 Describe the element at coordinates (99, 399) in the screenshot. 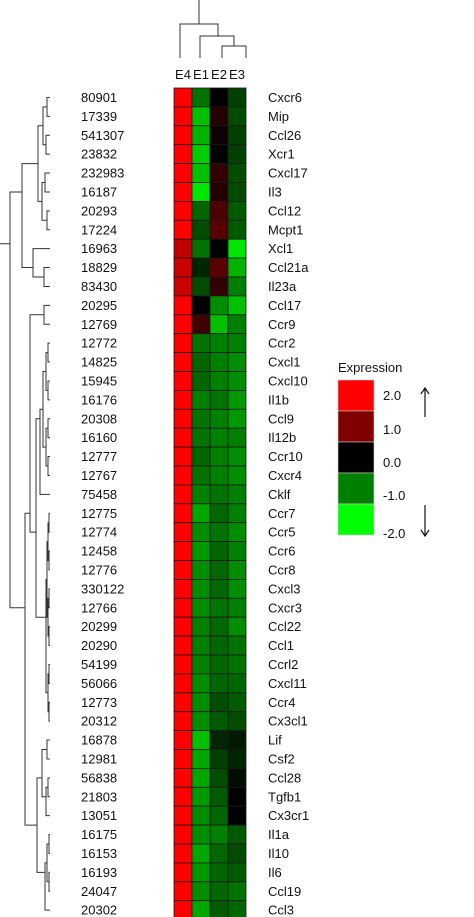

I see `row-id-label: 16176` at that location.